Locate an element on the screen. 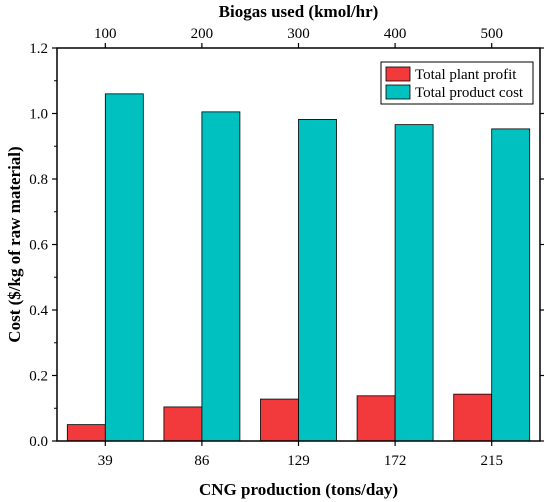  y-tick-label: 0.6 is located at coordinates (38, 246).